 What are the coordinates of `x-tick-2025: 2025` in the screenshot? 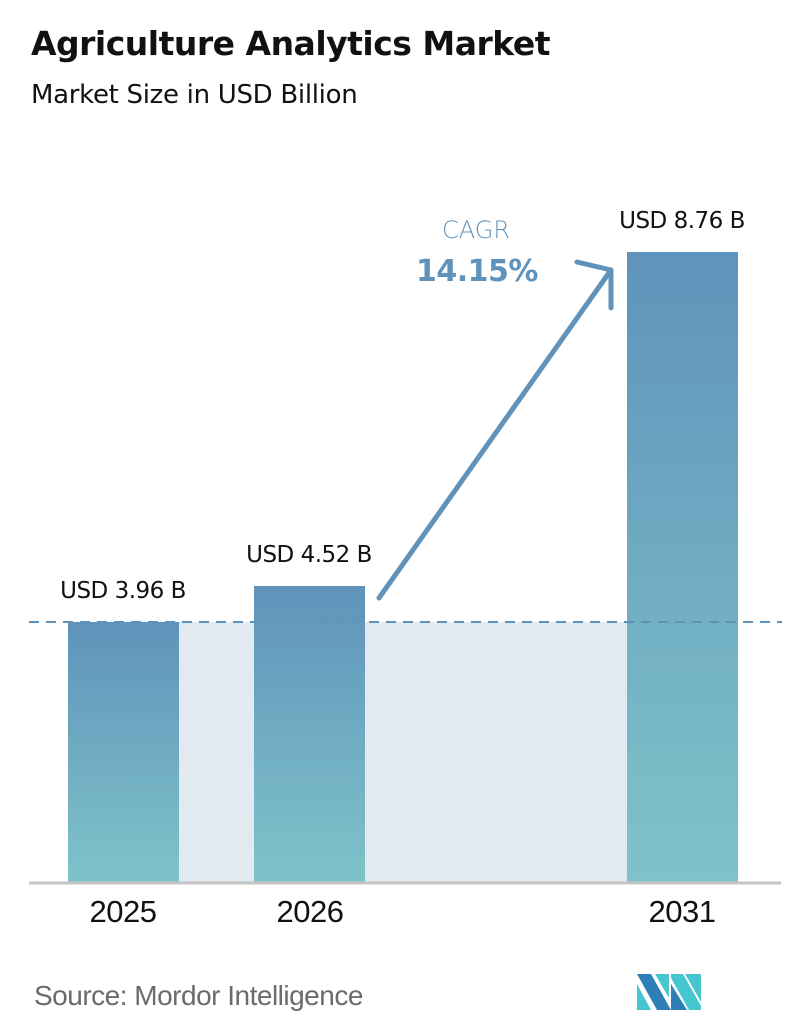 It's located at (123, 911).